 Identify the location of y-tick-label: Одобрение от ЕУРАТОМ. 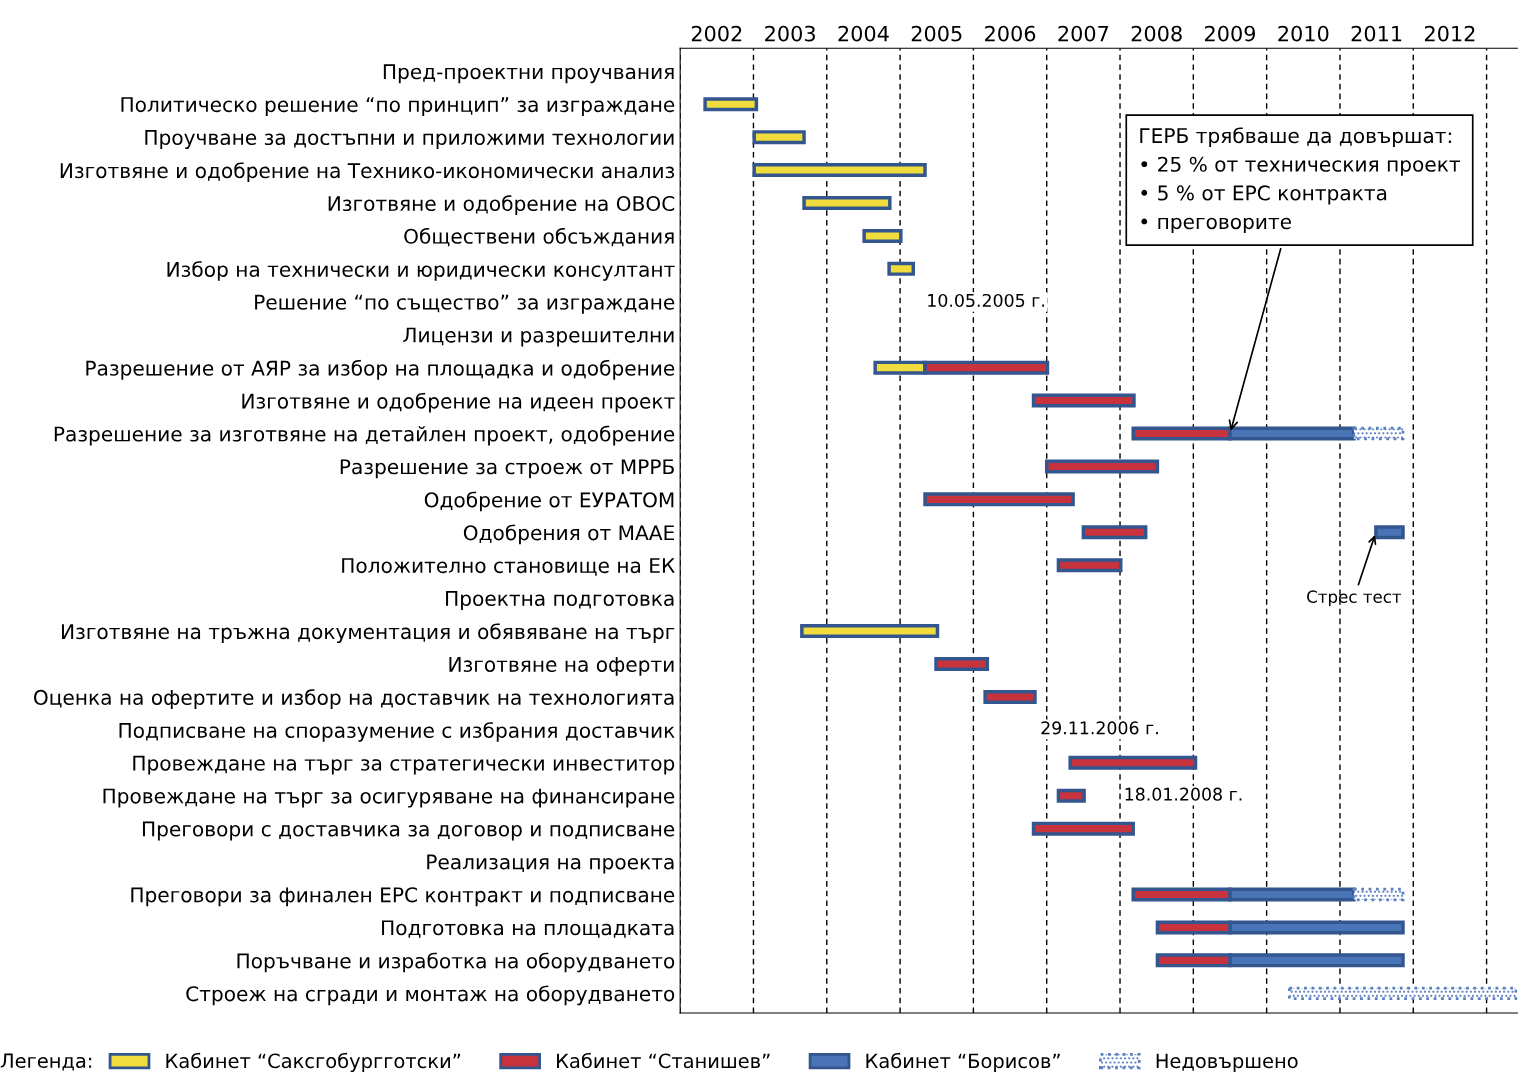
(549, 501).